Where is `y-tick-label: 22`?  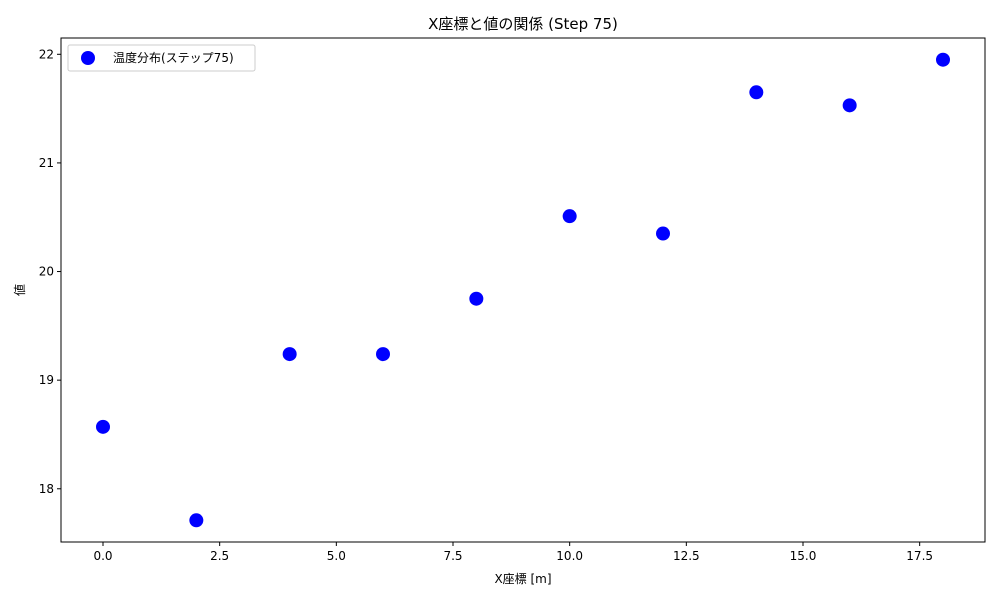 y-tick-label: 22 is located at coordinates (46, 54).